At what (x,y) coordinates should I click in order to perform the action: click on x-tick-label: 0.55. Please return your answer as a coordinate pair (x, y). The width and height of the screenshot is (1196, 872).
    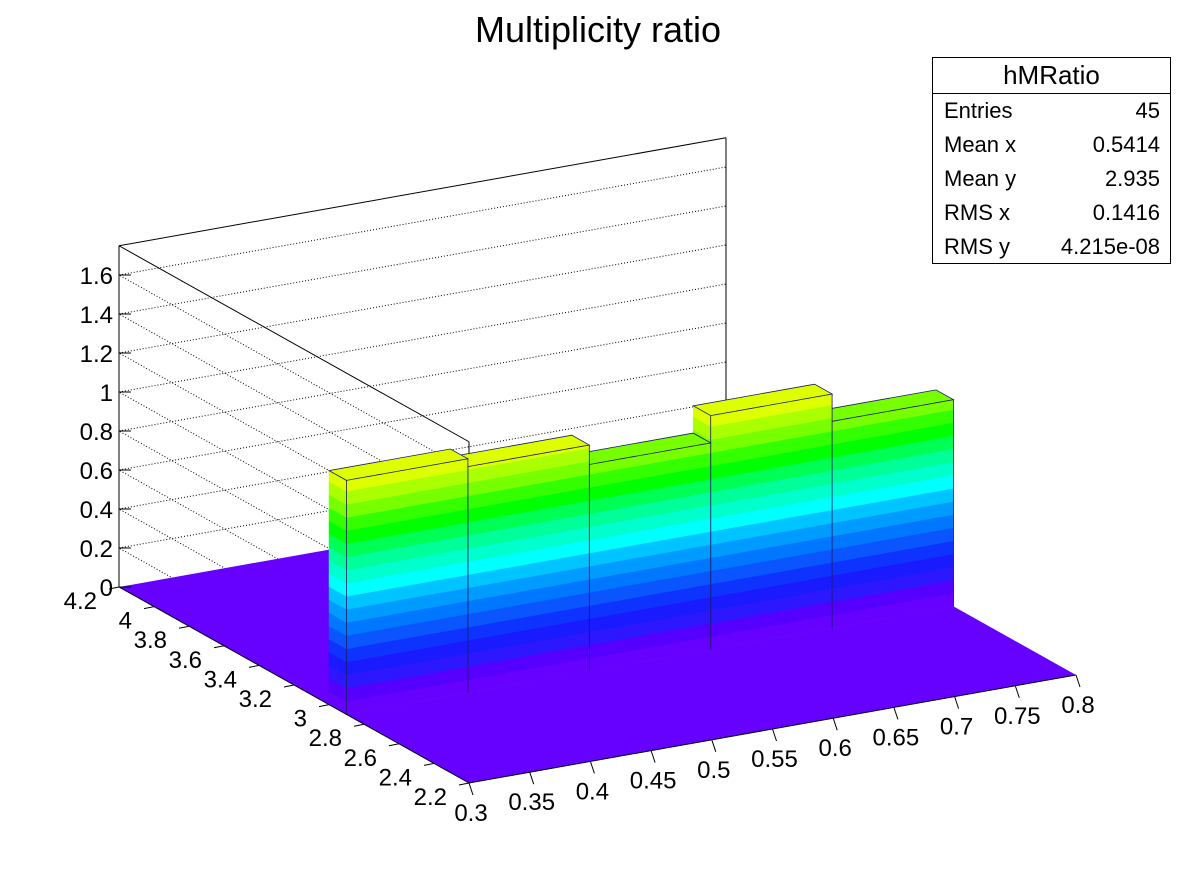
    Looking at the image, I should click on (774, 759).